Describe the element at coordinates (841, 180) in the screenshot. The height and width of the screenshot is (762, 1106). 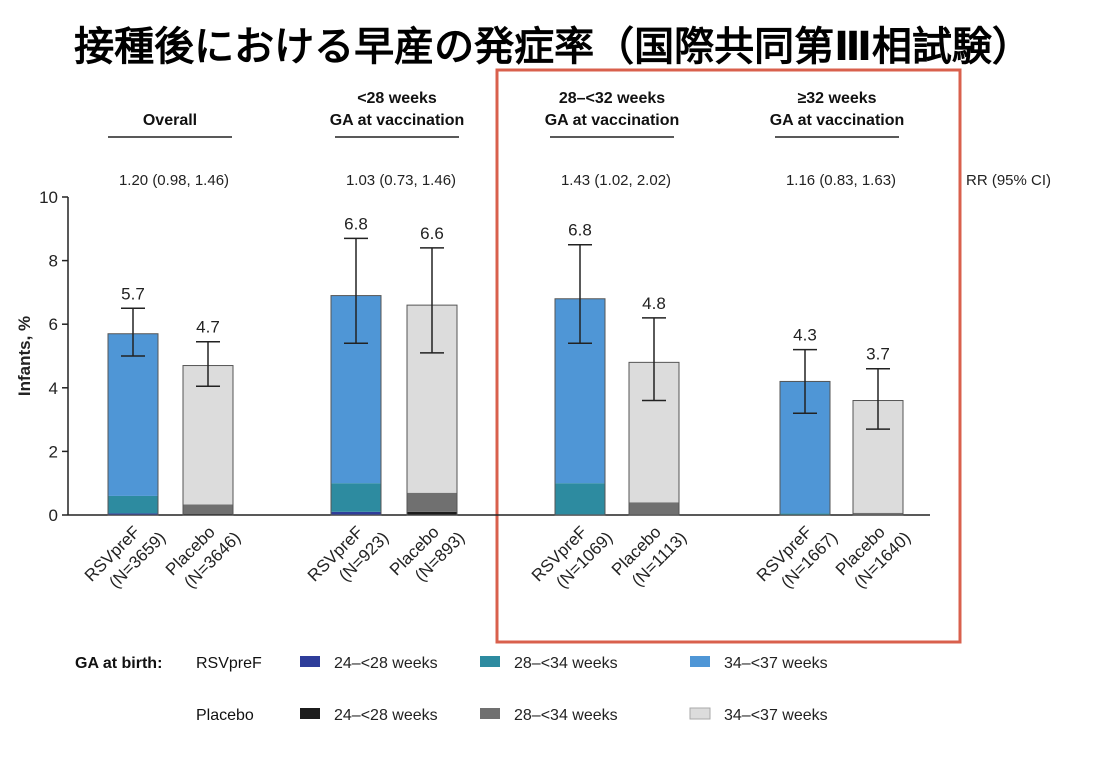
I see `rr-value: 1.16 (0.83, 1.63)` at that location.